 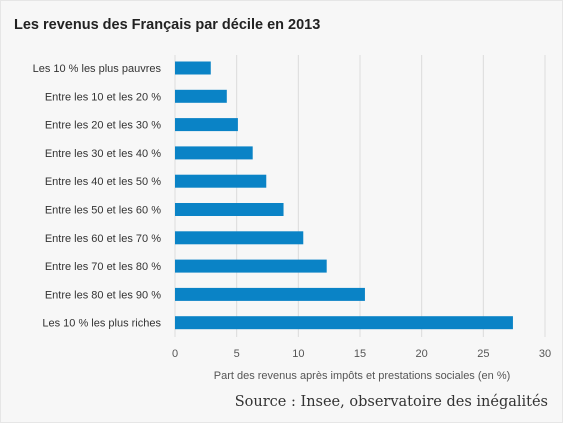 I want to click on category-label: Entre les 40 et les 50 %, so click(x=103, y=182).